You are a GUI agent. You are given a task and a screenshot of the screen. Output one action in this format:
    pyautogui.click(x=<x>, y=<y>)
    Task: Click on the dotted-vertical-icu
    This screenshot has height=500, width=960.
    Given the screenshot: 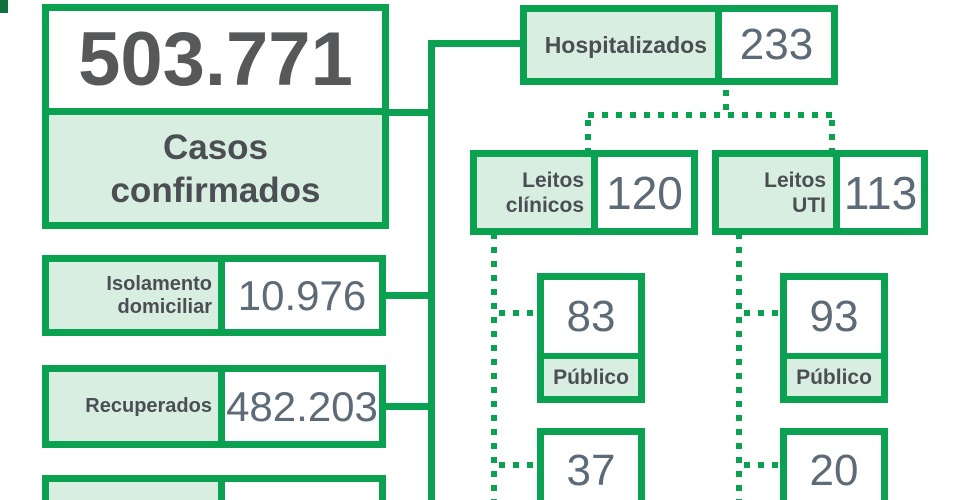 What is the action you would take?
    pyautogui.click(x=739, y=366)
    